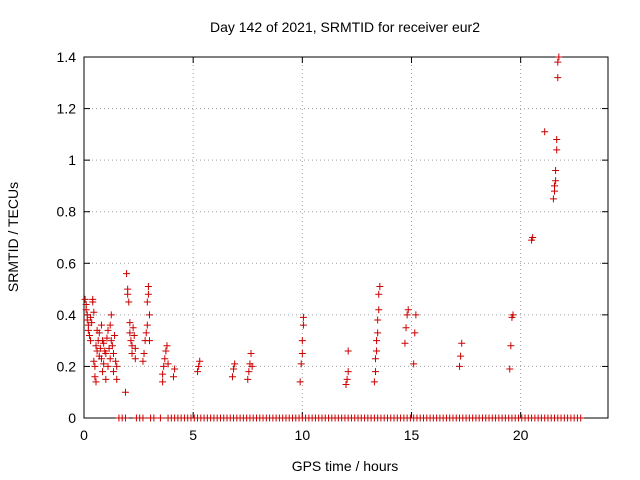 Image resolution: width=640 pixels, height=480 pixels. What do you see at coordinates (521, 435) in the screenshot?
I see `x-tick-label: 20` at bounding box center [521, 435].